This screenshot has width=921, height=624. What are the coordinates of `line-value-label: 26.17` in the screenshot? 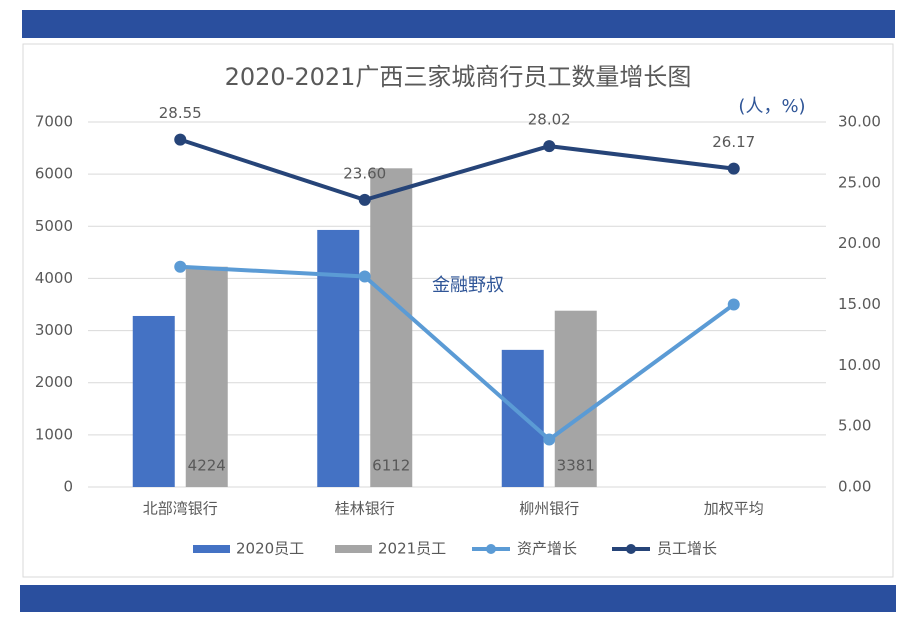 It's located at (733, 142).